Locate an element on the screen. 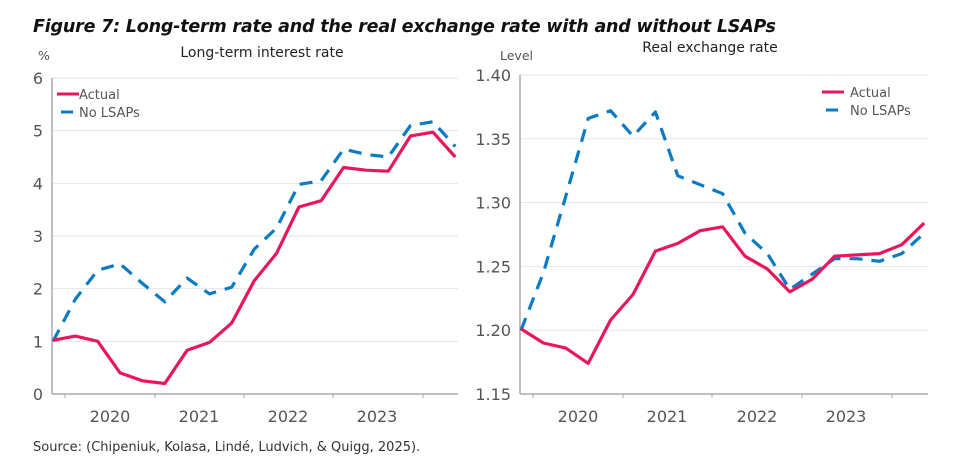  y-tick-label: 5 is located at coordinates (38, 131).